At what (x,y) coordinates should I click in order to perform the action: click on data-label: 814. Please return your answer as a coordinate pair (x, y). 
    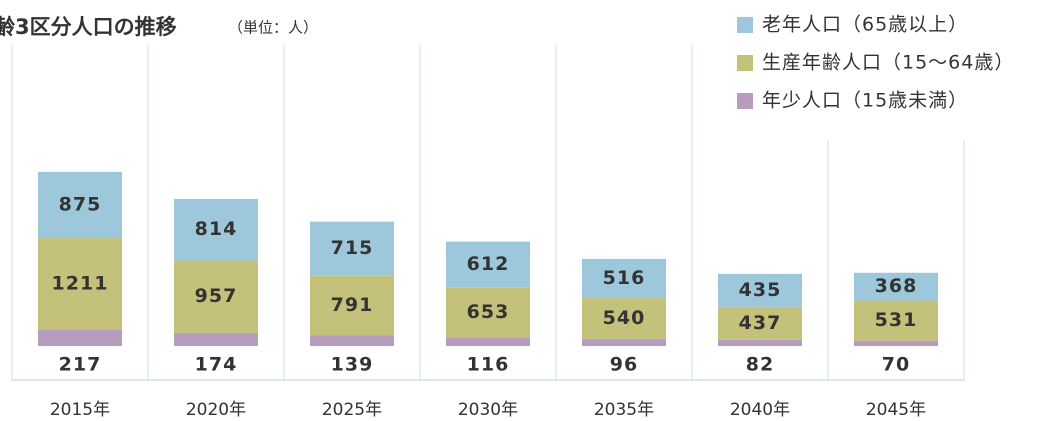
    Looking at the image, I should click on (216, 229).